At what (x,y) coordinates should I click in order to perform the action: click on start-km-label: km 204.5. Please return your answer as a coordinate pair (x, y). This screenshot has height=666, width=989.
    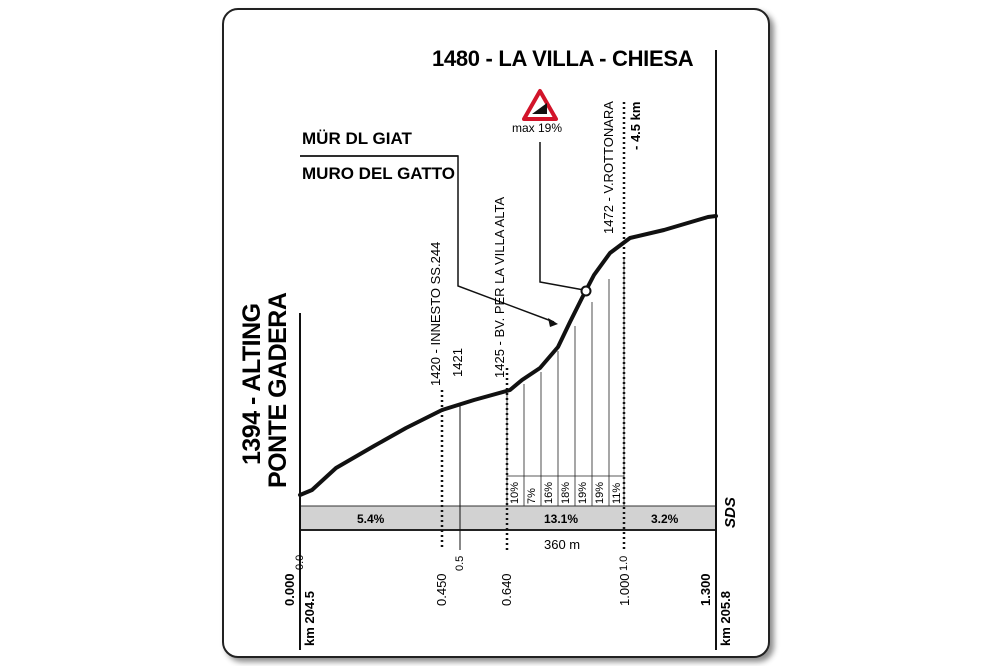
    Looking at the image, I should click on (309, 618).